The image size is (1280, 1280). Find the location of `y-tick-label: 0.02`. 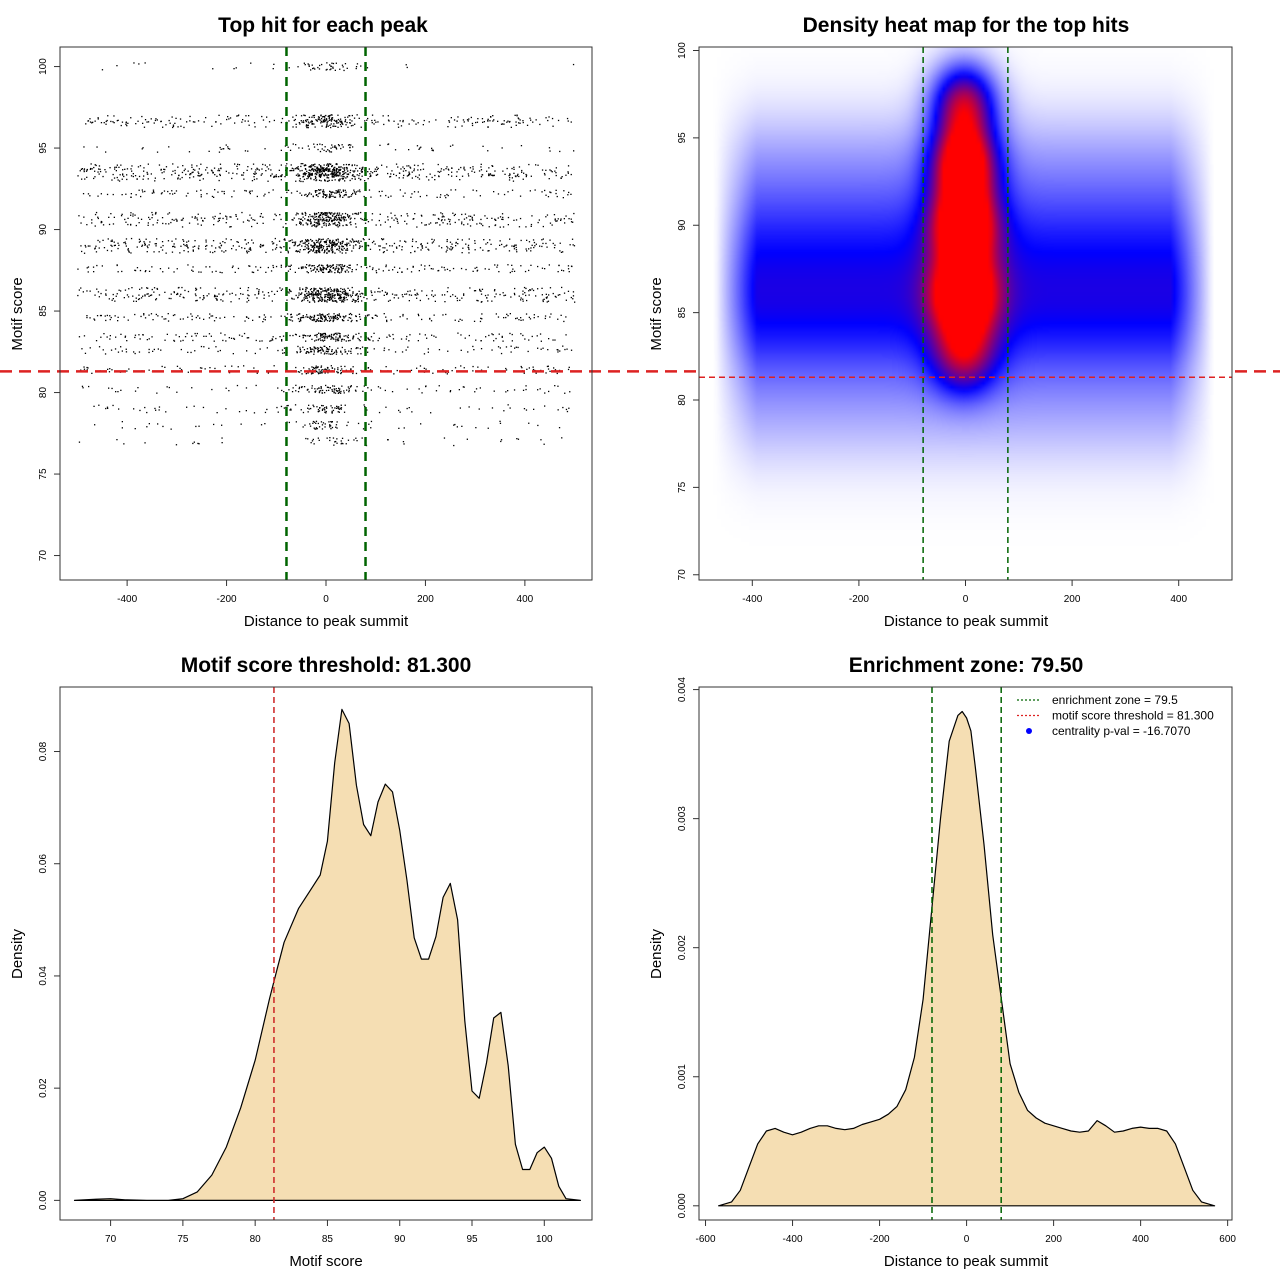

y-tick-label: 0.02 is located at coordinates (43, 1088).